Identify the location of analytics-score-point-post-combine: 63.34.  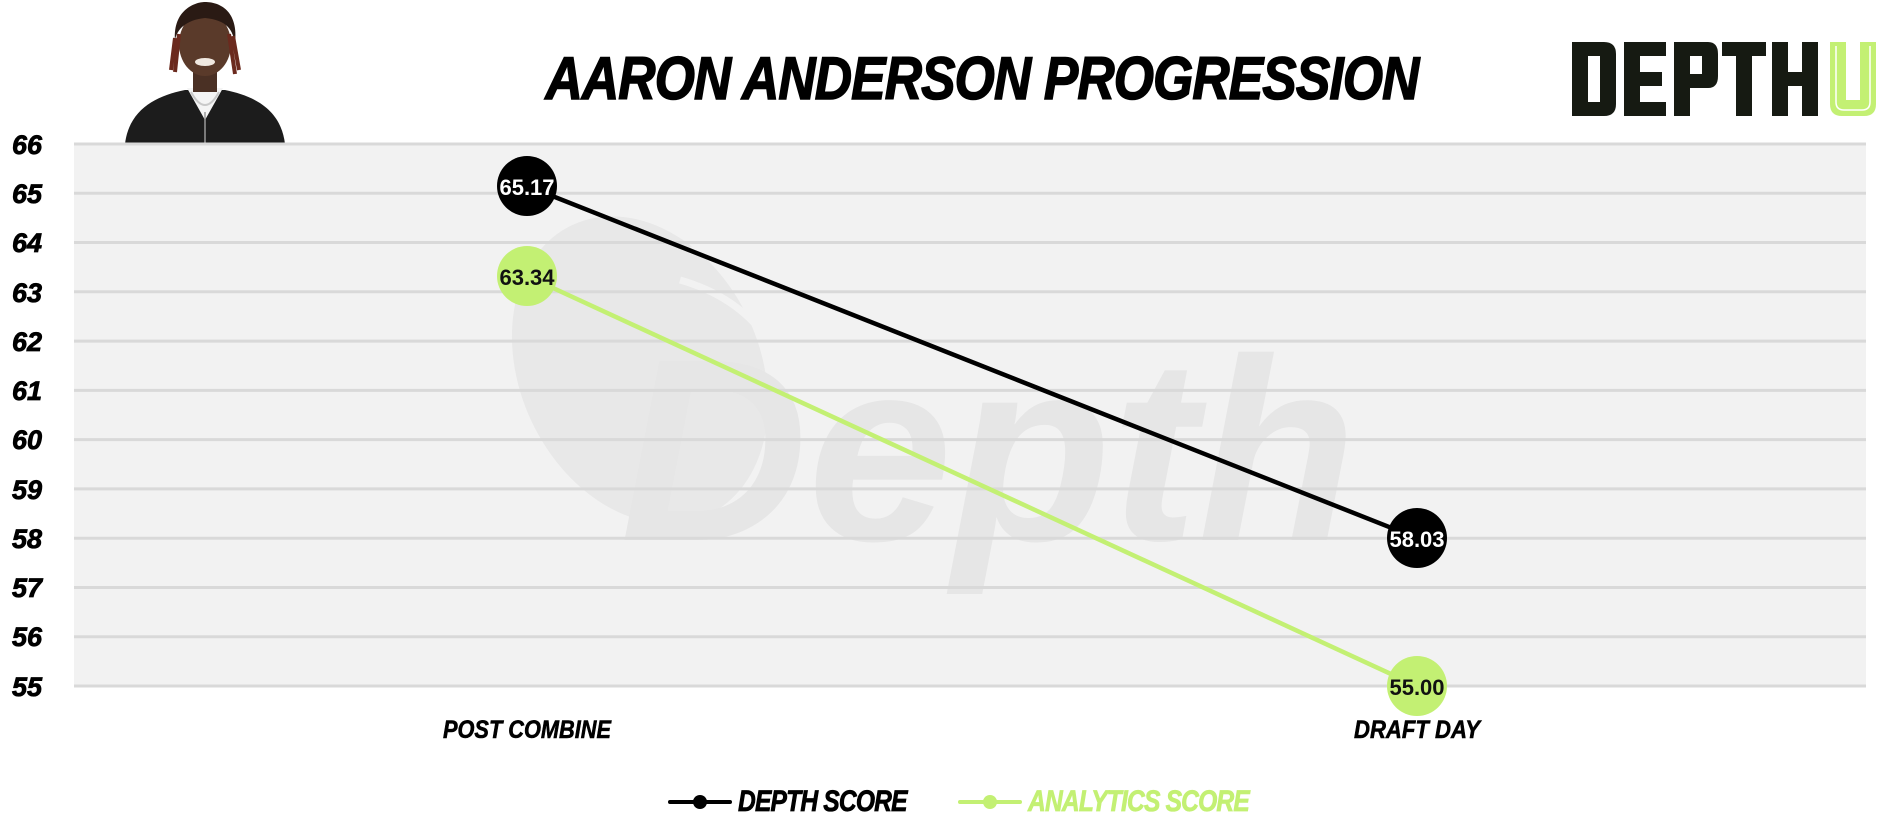
(527, 276).